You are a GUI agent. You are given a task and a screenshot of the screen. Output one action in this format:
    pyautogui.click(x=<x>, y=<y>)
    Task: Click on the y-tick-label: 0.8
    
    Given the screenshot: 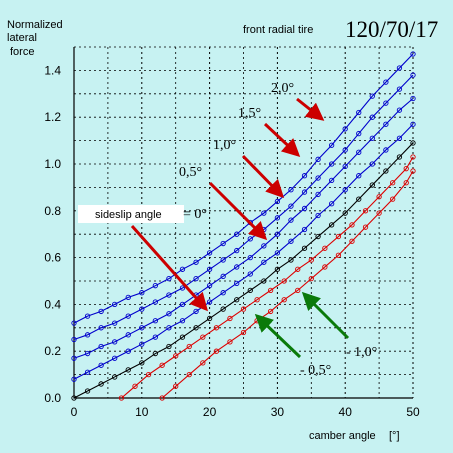 What is the action you would take?
    pyautogui.click(x=52, y=211)
    